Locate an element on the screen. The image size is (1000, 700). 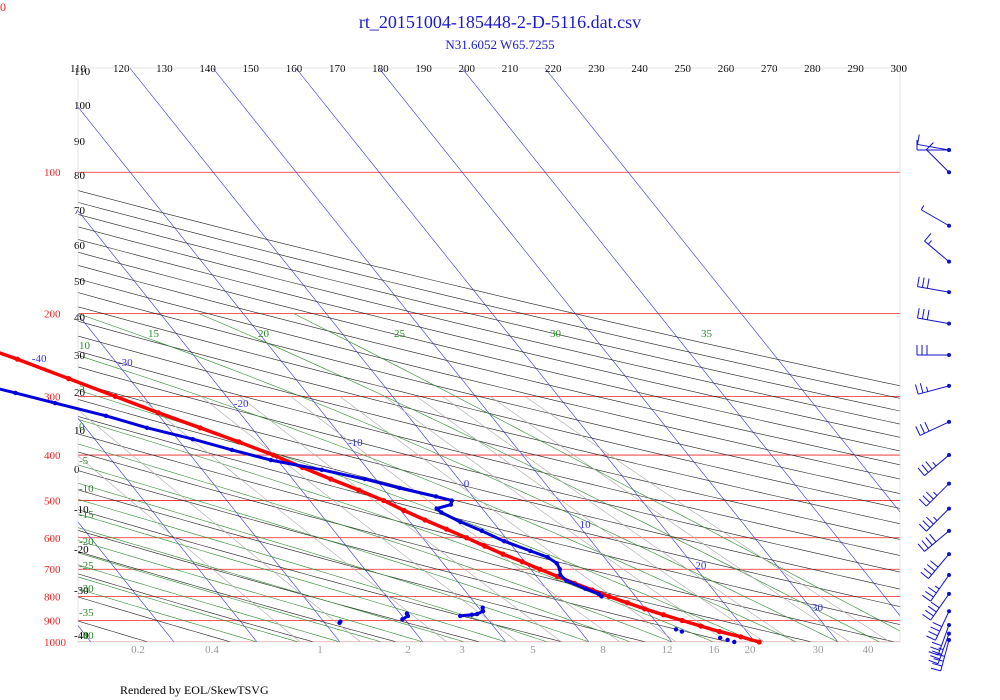
moist-adiabat-label: -40 is located at coordinates (86, 636).